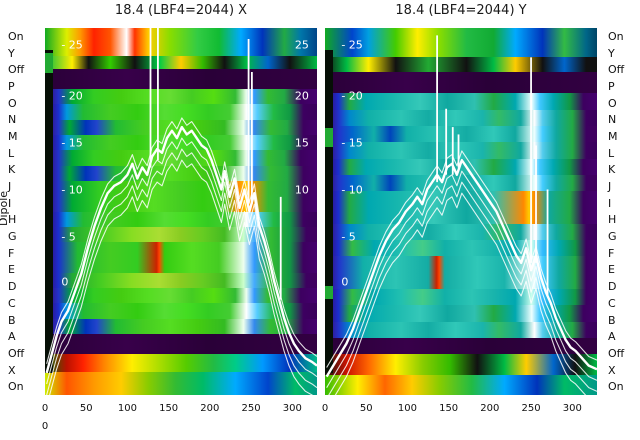 This screenshot has width=640, height=440. I want to click on heatmap-row-j, so click(461, 199).